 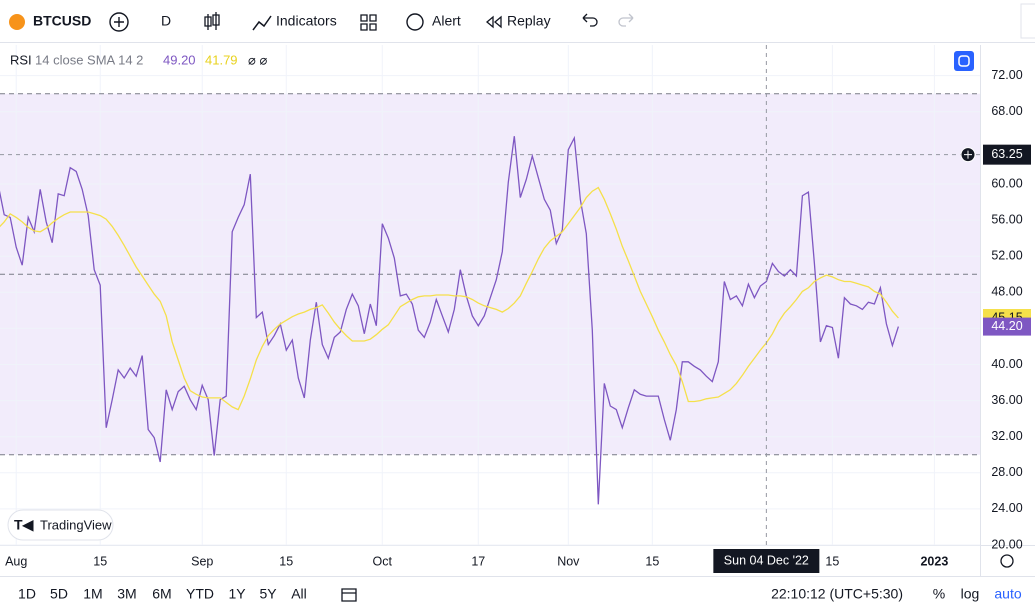 I want to click on legend-value: 41.79, so click(x=221, y=59).